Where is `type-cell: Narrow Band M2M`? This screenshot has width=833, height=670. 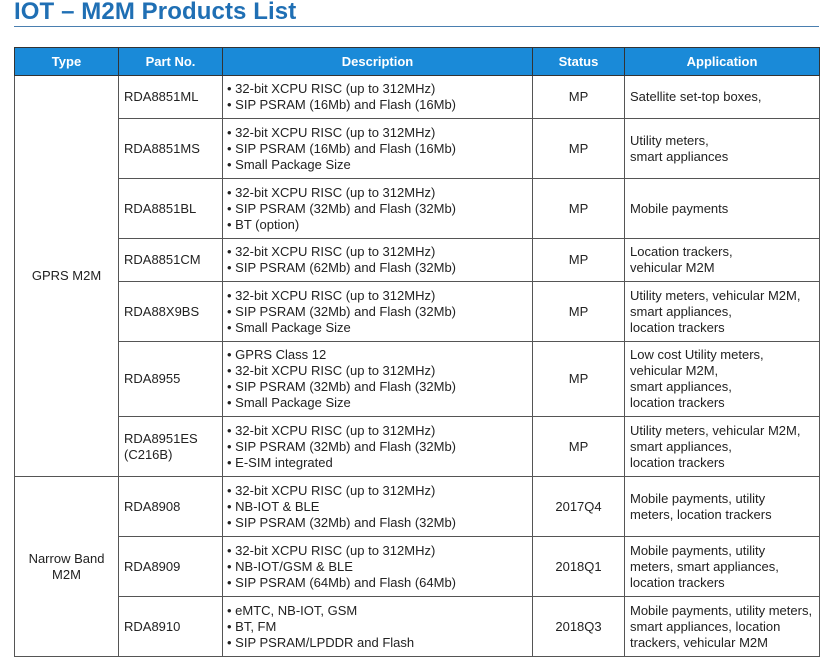
type-cell: Narrow Band M2M is located at coordinates (66, 566).